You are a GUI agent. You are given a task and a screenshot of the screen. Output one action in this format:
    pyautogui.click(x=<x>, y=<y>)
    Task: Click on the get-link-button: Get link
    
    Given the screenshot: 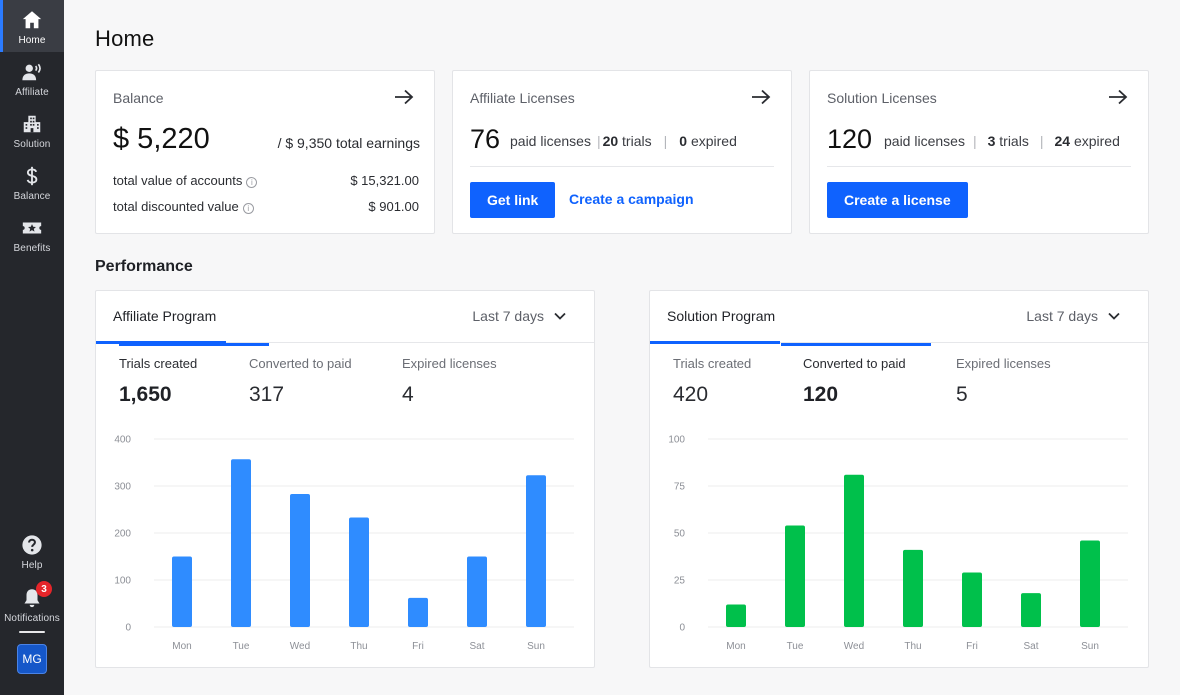 What is the action you would take?
    pyautogui.click(x=513, y=200)
    